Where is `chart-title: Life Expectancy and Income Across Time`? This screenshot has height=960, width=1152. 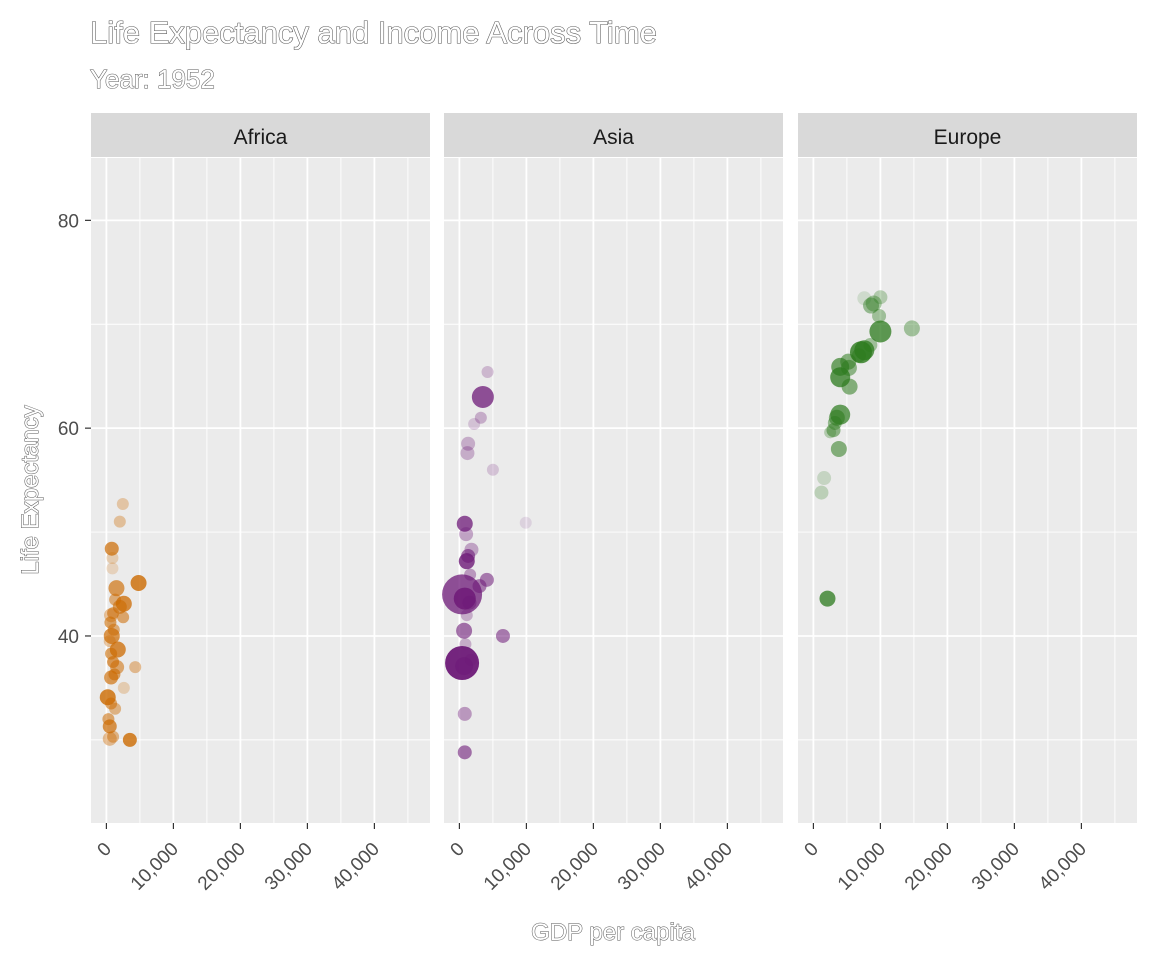
chart-title: Life Expectancy and Income Across Time is located at coordinates (373, 32).